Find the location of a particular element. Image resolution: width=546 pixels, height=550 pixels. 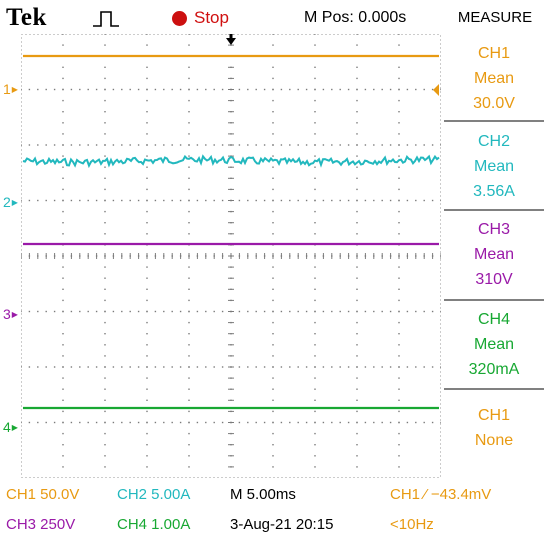

ch4-scale-readout: CH4 1.00A is located at coordinates (154, 524).